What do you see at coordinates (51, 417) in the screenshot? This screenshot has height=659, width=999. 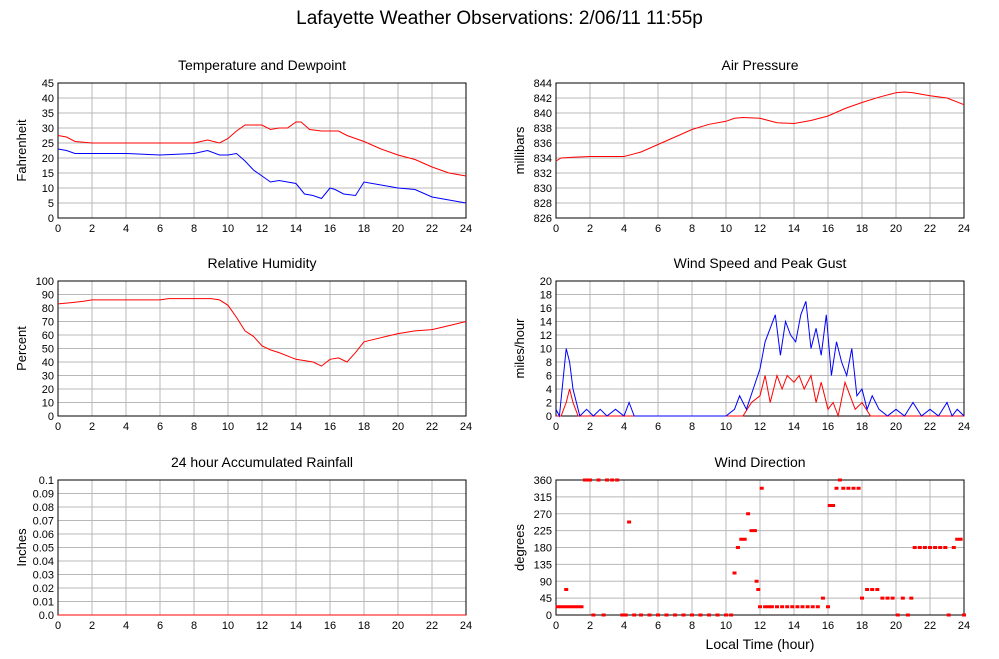 I see `humidity-y-tick-label: 0` at bounding box center [51, 417].